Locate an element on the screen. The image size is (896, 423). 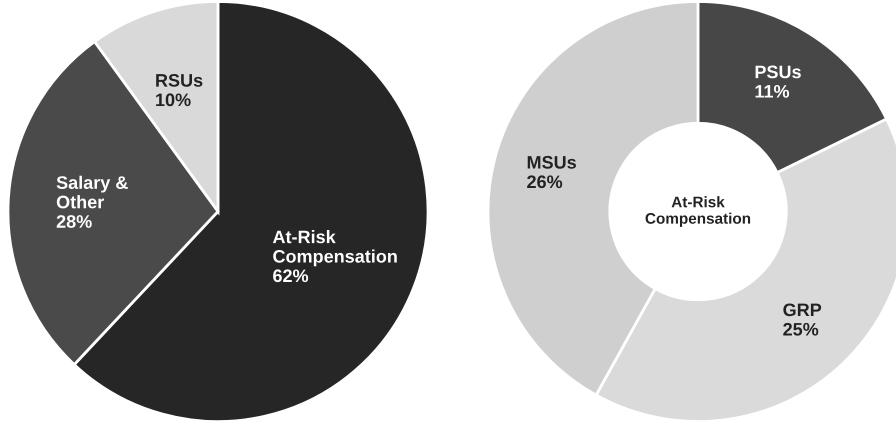
data-label: 25% is located at coordinates (800, 329).